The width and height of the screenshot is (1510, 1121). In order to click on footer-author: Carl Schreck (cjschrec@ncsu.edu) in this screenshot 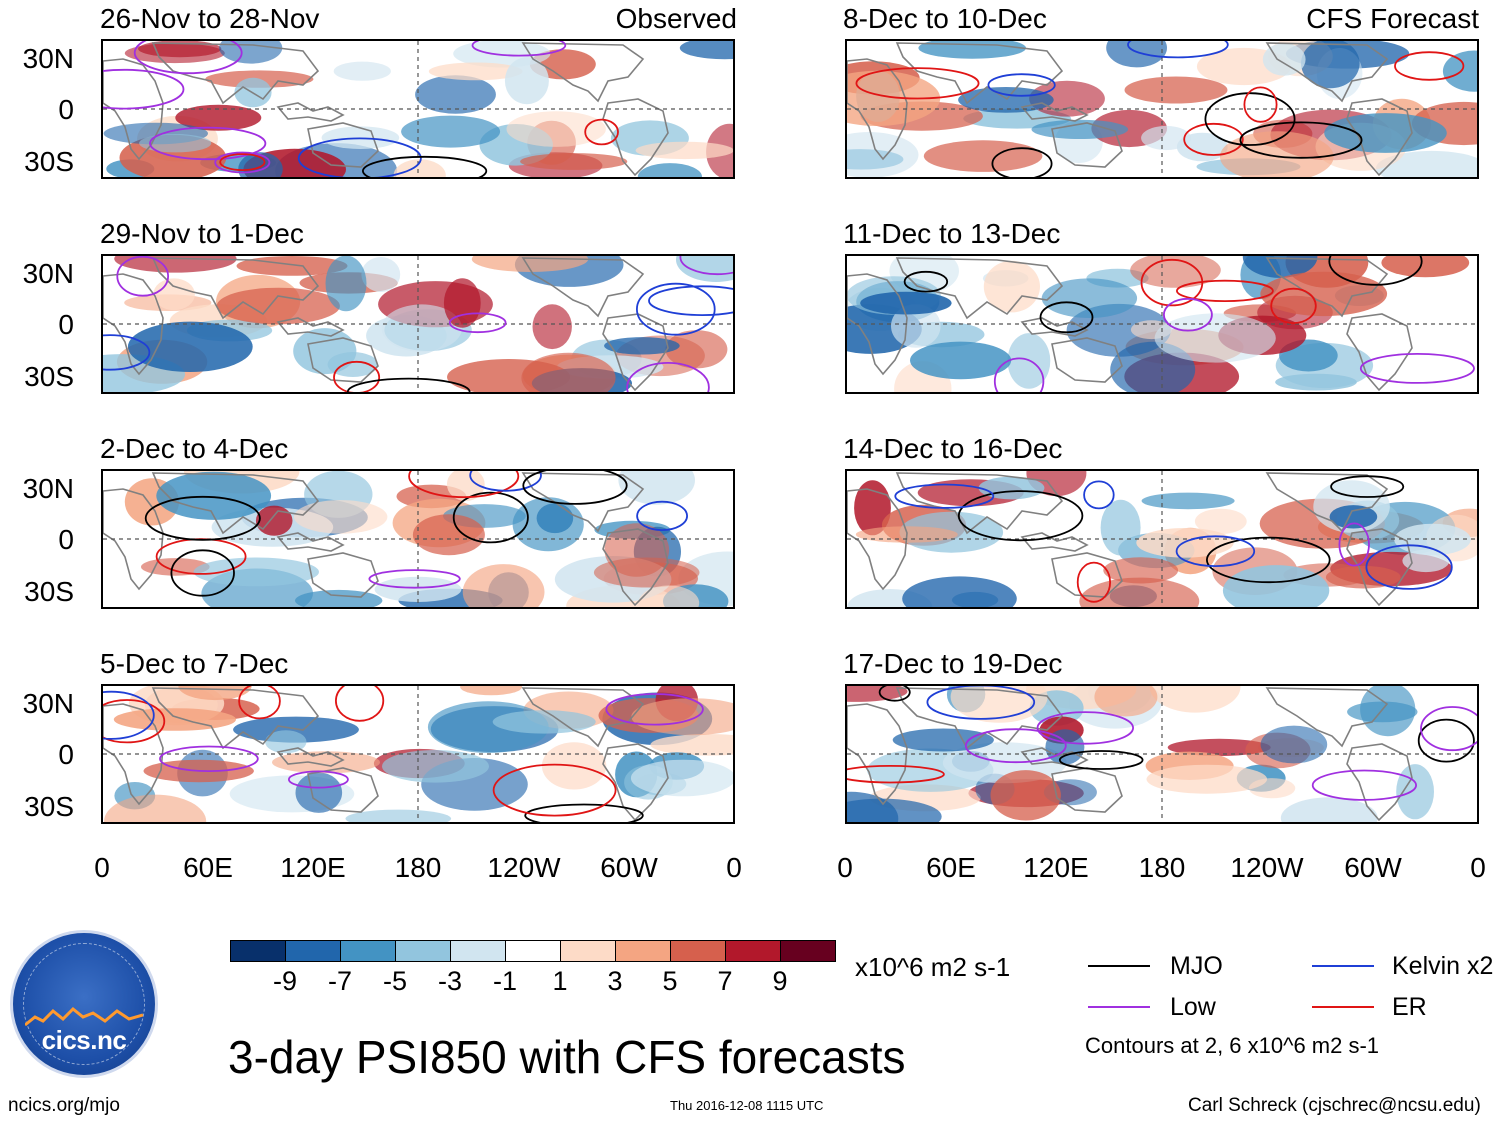, I will do `click(1334, 1105)`.